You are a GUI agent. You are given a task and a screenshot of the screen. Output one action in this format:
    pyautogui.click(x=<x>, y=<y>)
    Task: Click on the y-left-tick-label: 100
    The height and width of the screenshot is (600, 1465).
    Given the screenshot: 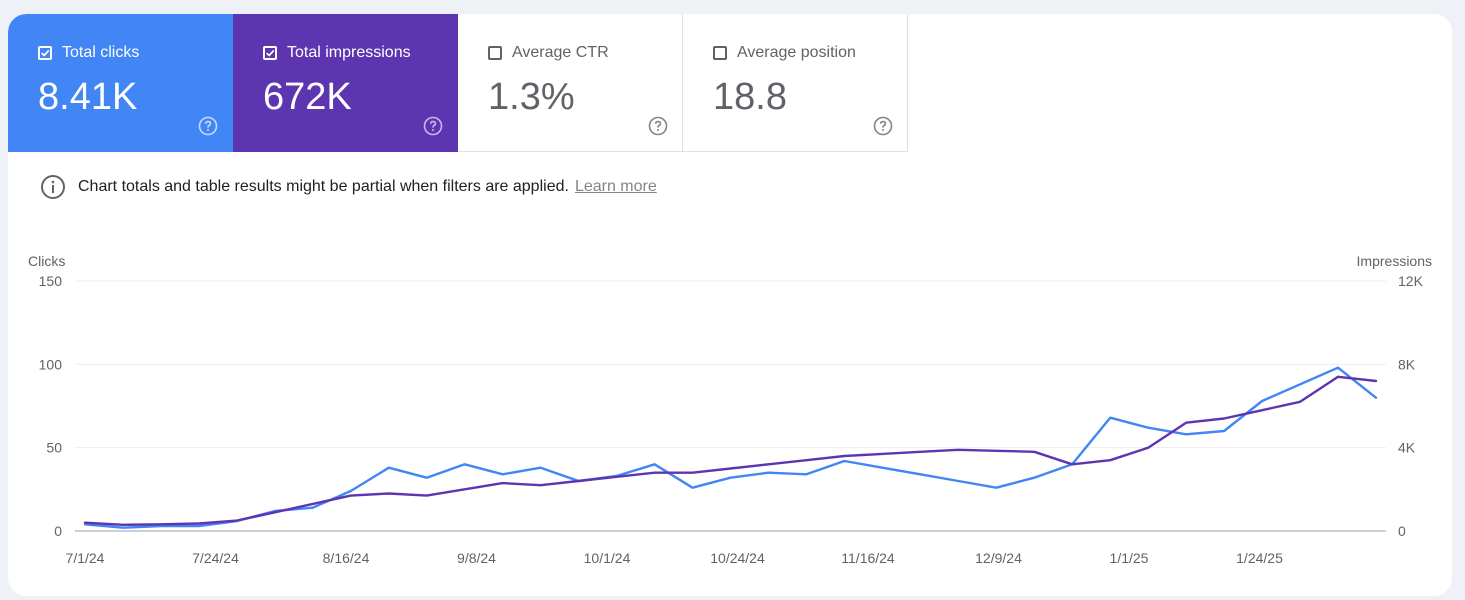 What is the action you would take?
    pyautogui.click(x=51, y=364)
    